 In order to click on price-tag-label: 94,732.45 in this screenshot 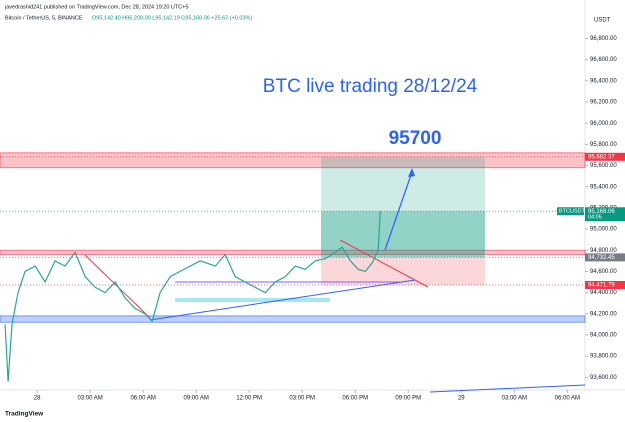, I will do `click(601, 258)`.